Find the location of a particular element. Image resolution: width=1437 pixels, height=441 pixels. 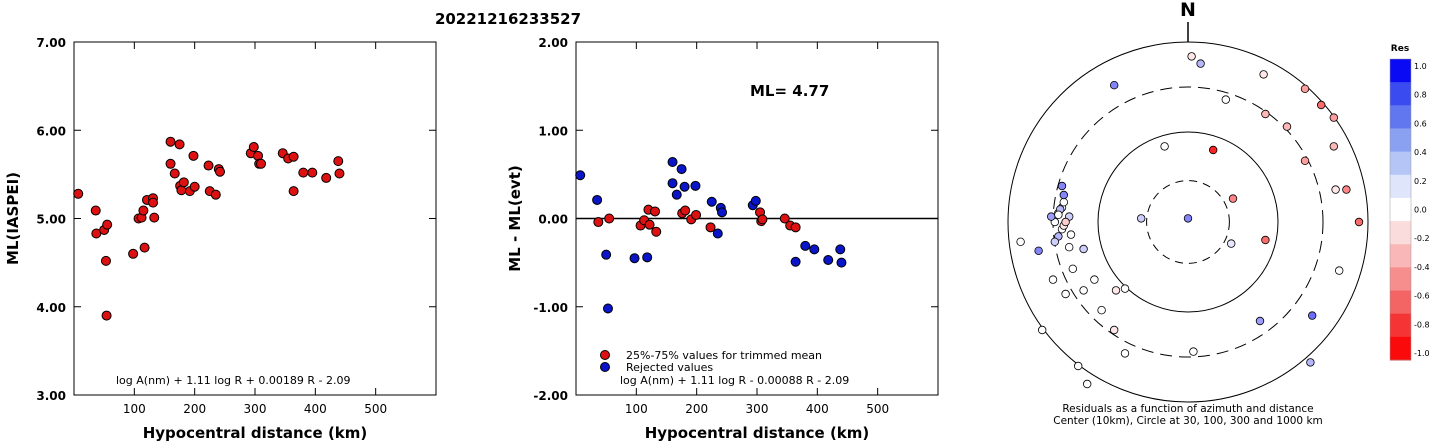

y-axis-label: ML - ML(evt) is located at coordinates (515, 218).